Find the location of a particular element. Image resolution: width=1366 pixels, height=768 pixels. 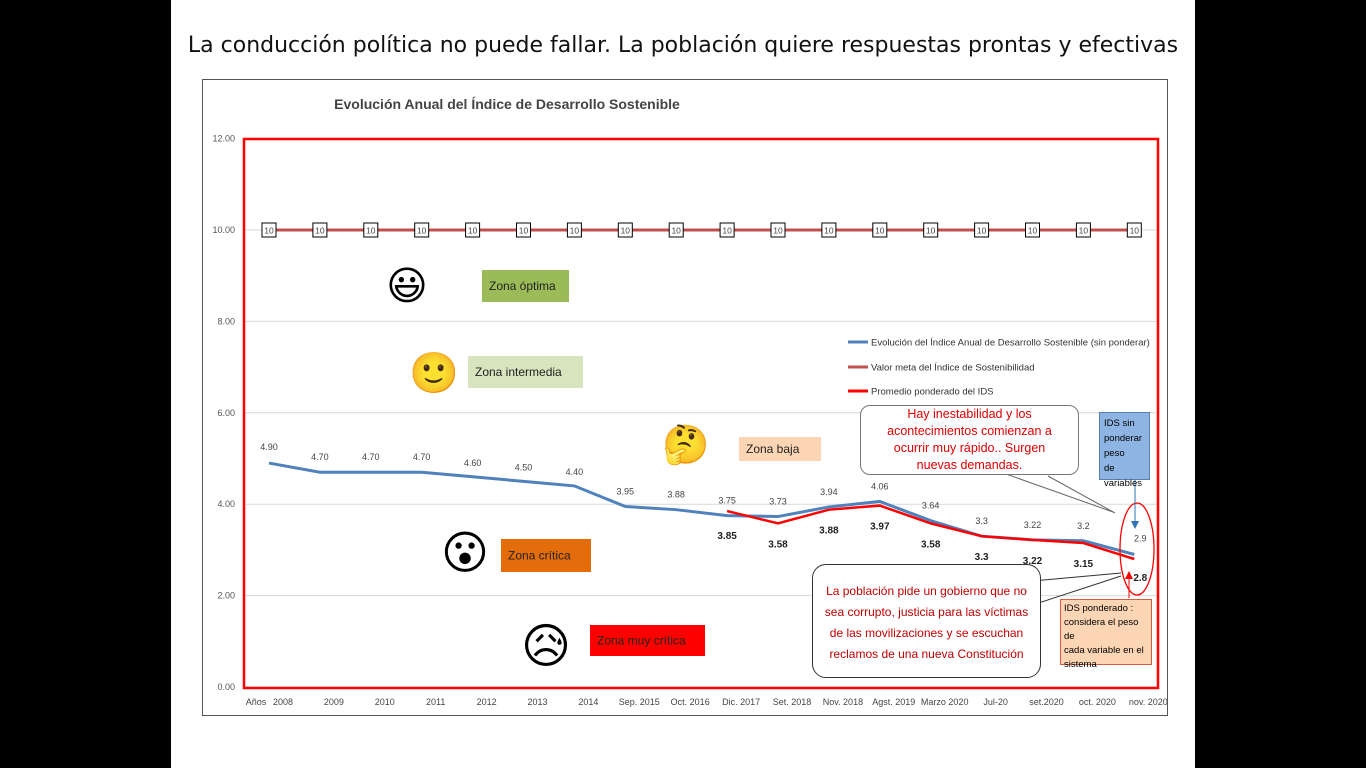

data-label-weighted: 3.22 is located at coordinates (1033, 561).